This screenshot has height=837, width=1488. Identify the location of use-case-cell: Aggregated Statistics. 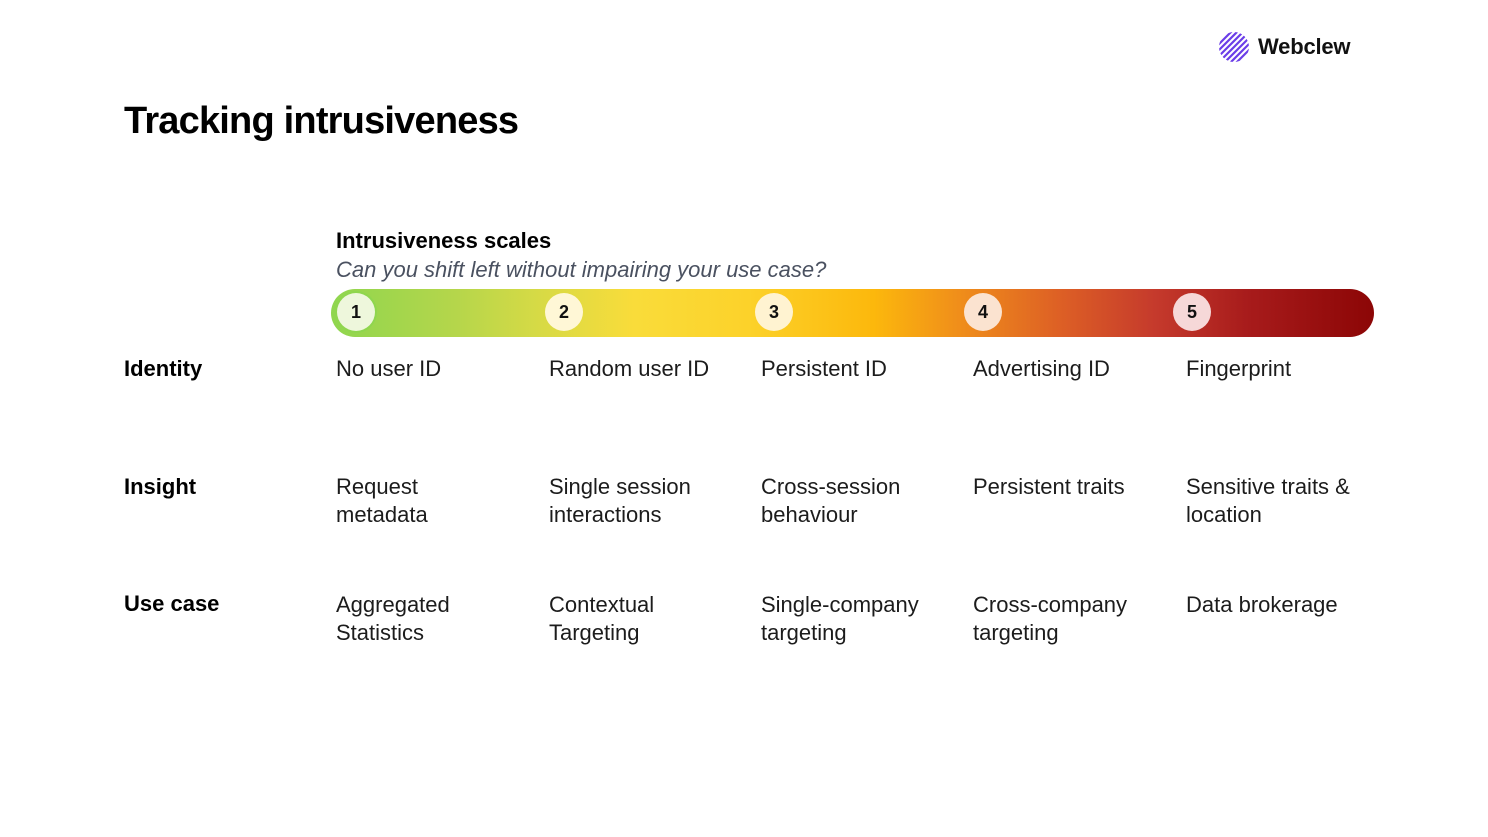
(393, 618).